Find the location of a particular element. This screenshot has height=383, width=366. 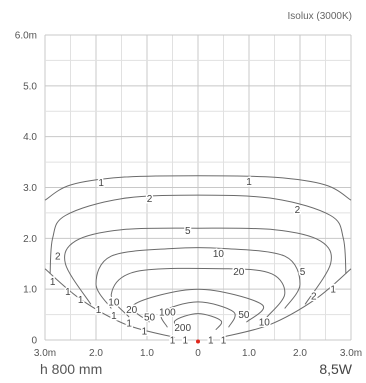

y-tick-label: 6.0m is located at coordinates (26, 36).